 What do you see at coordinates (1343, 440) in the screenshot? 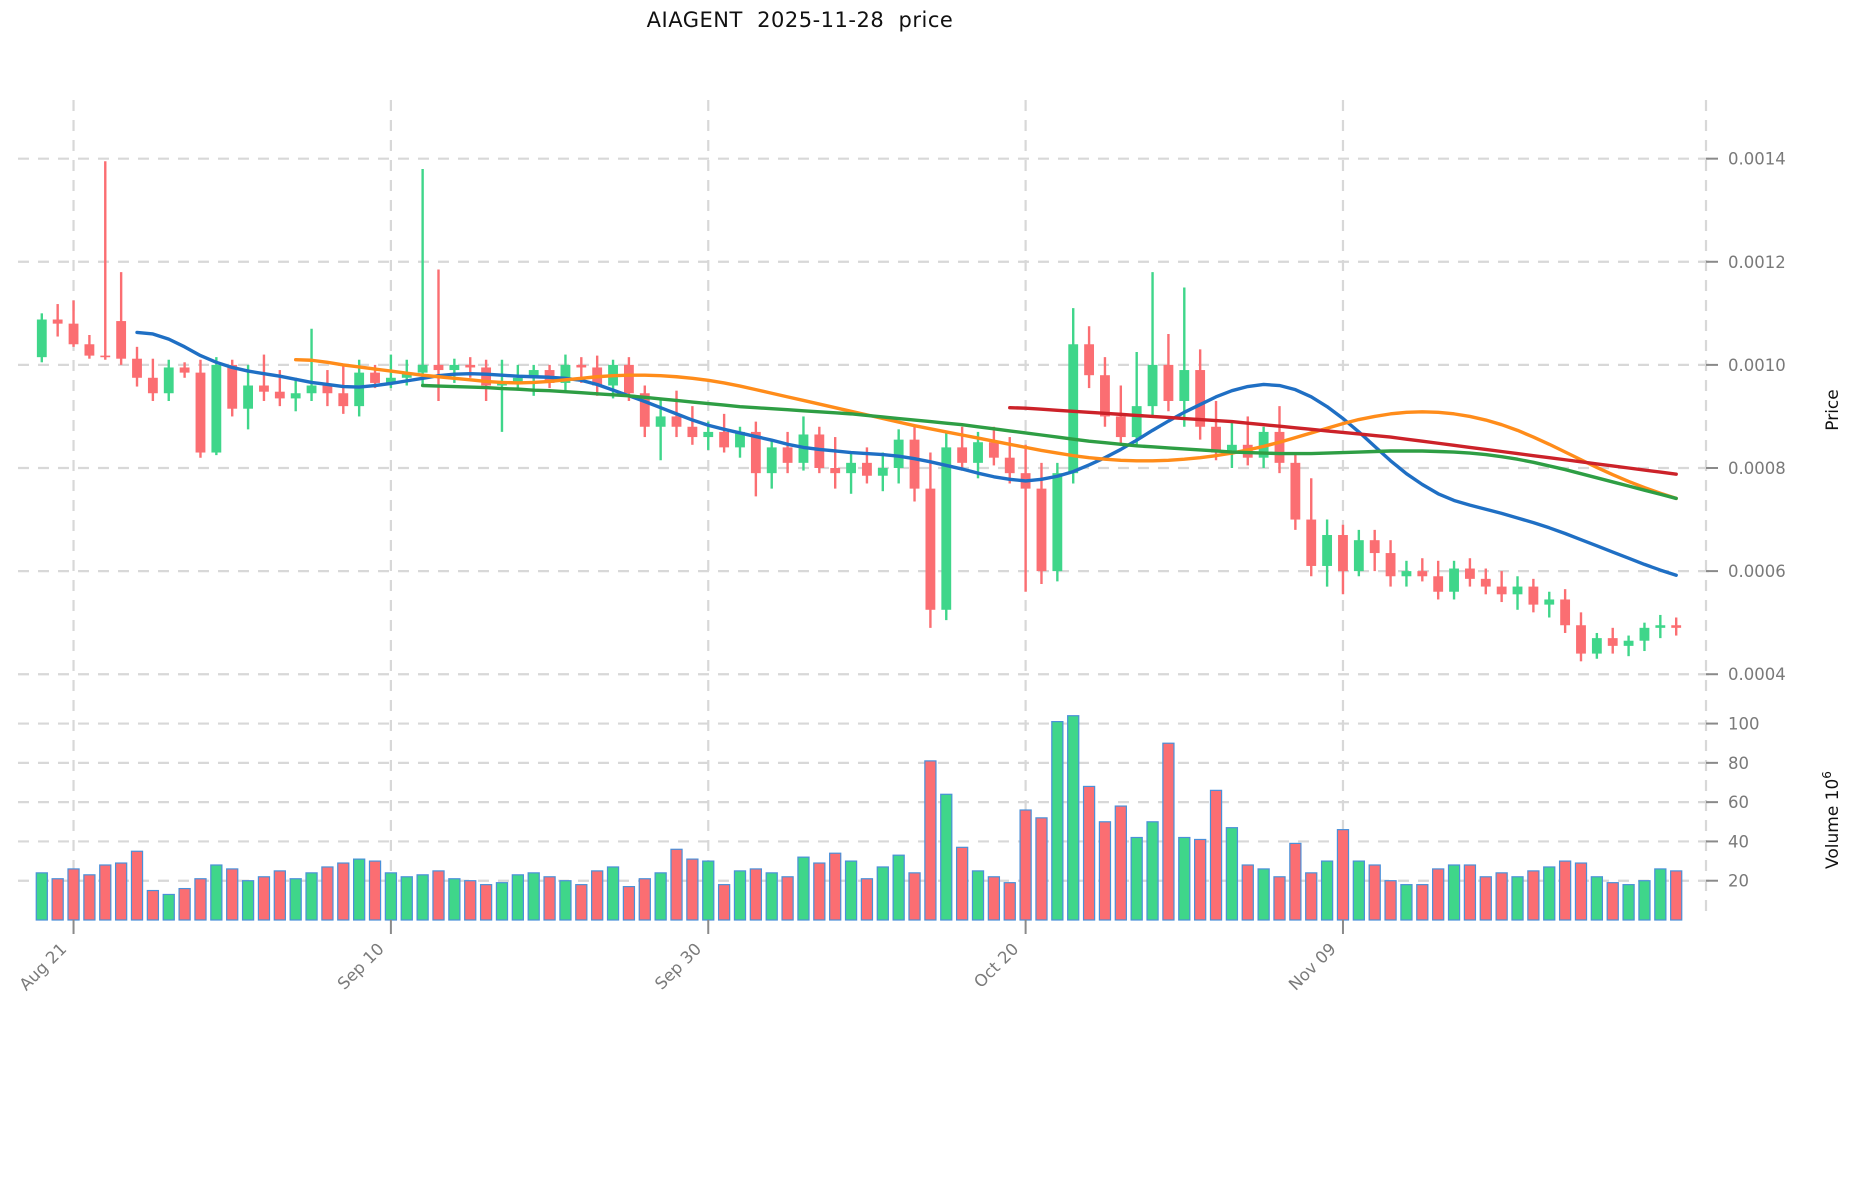
I see `ma-line-ma_xlong` at bounding box center [1343, 440].